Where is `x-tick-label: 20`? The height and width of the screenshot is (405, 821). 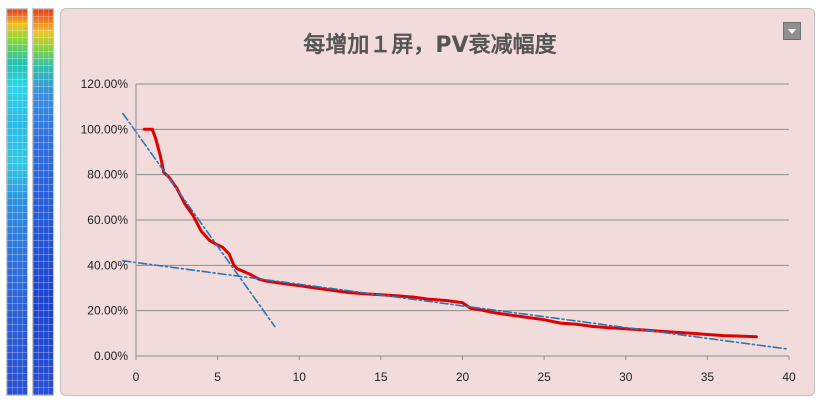
x-tick-label: 20 is located at coordinates (463, 377).